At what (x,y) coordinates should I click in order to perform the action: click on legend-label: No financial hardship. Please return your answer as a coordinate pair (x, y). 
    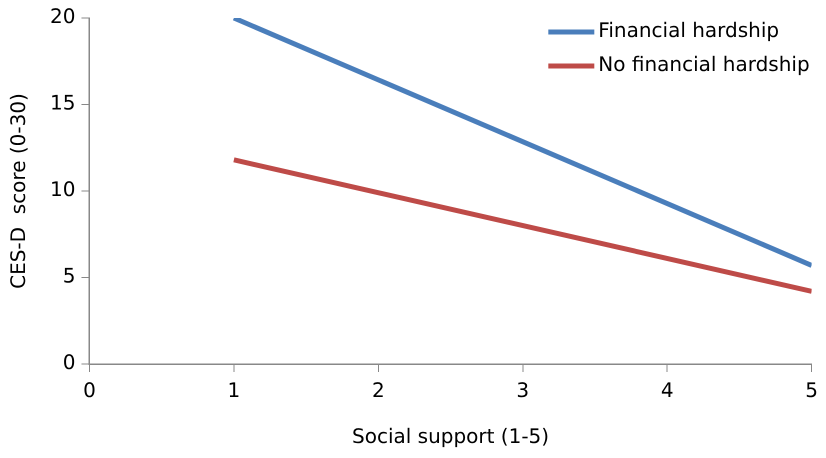
    Looking at the image, I should click on (704, 64).